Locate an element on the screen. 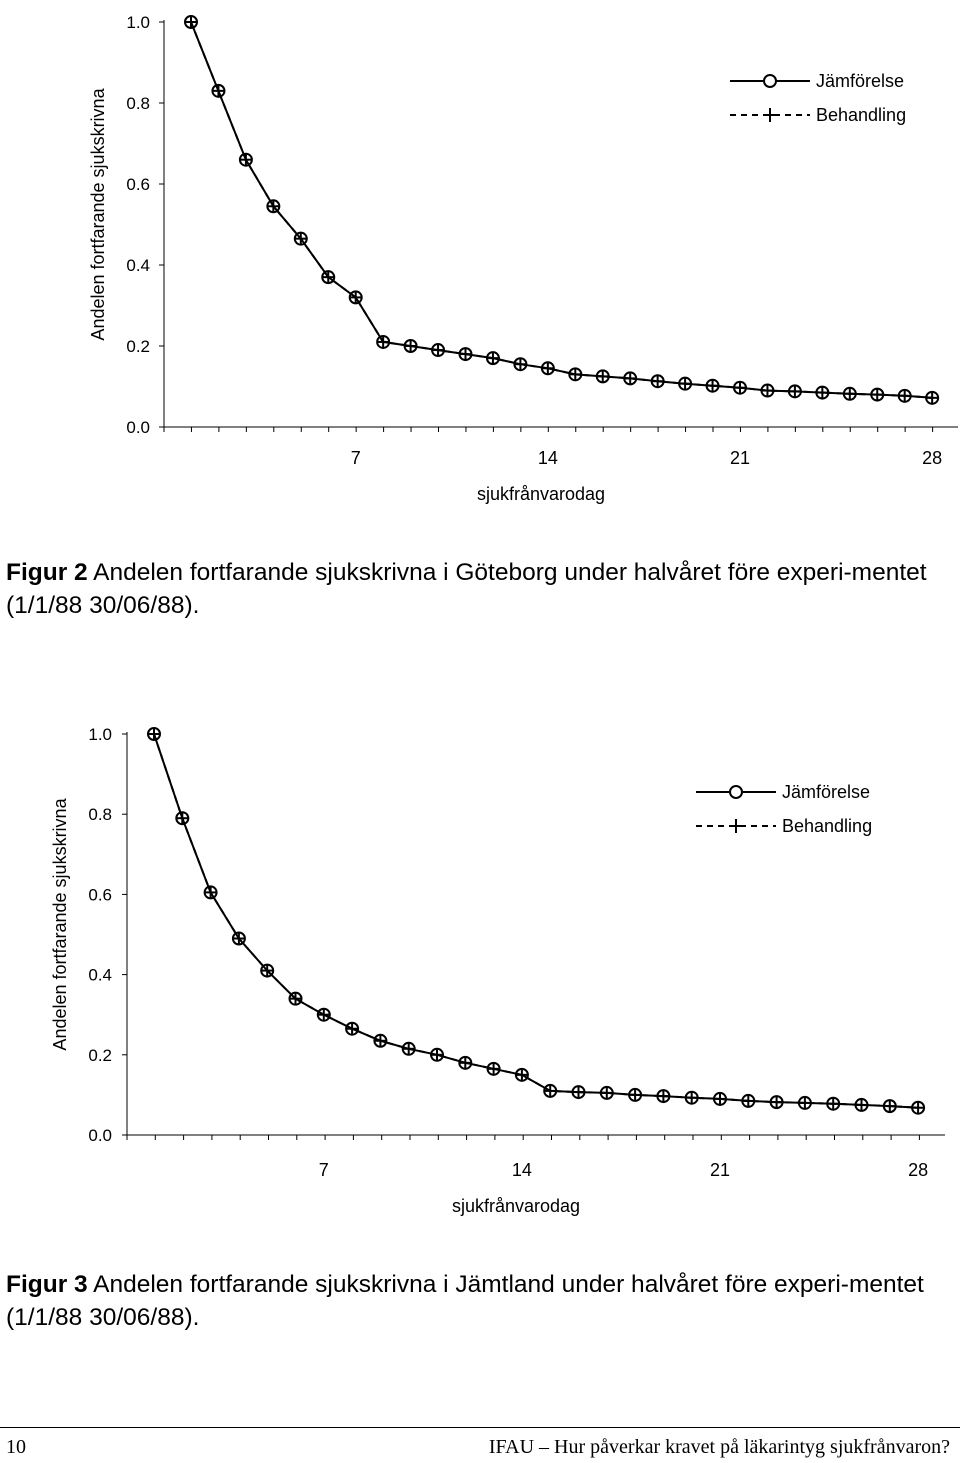 The height and width of the screenshot is (1463, 960). caption-label: Figur 2 is located at coordinates (47, 572).